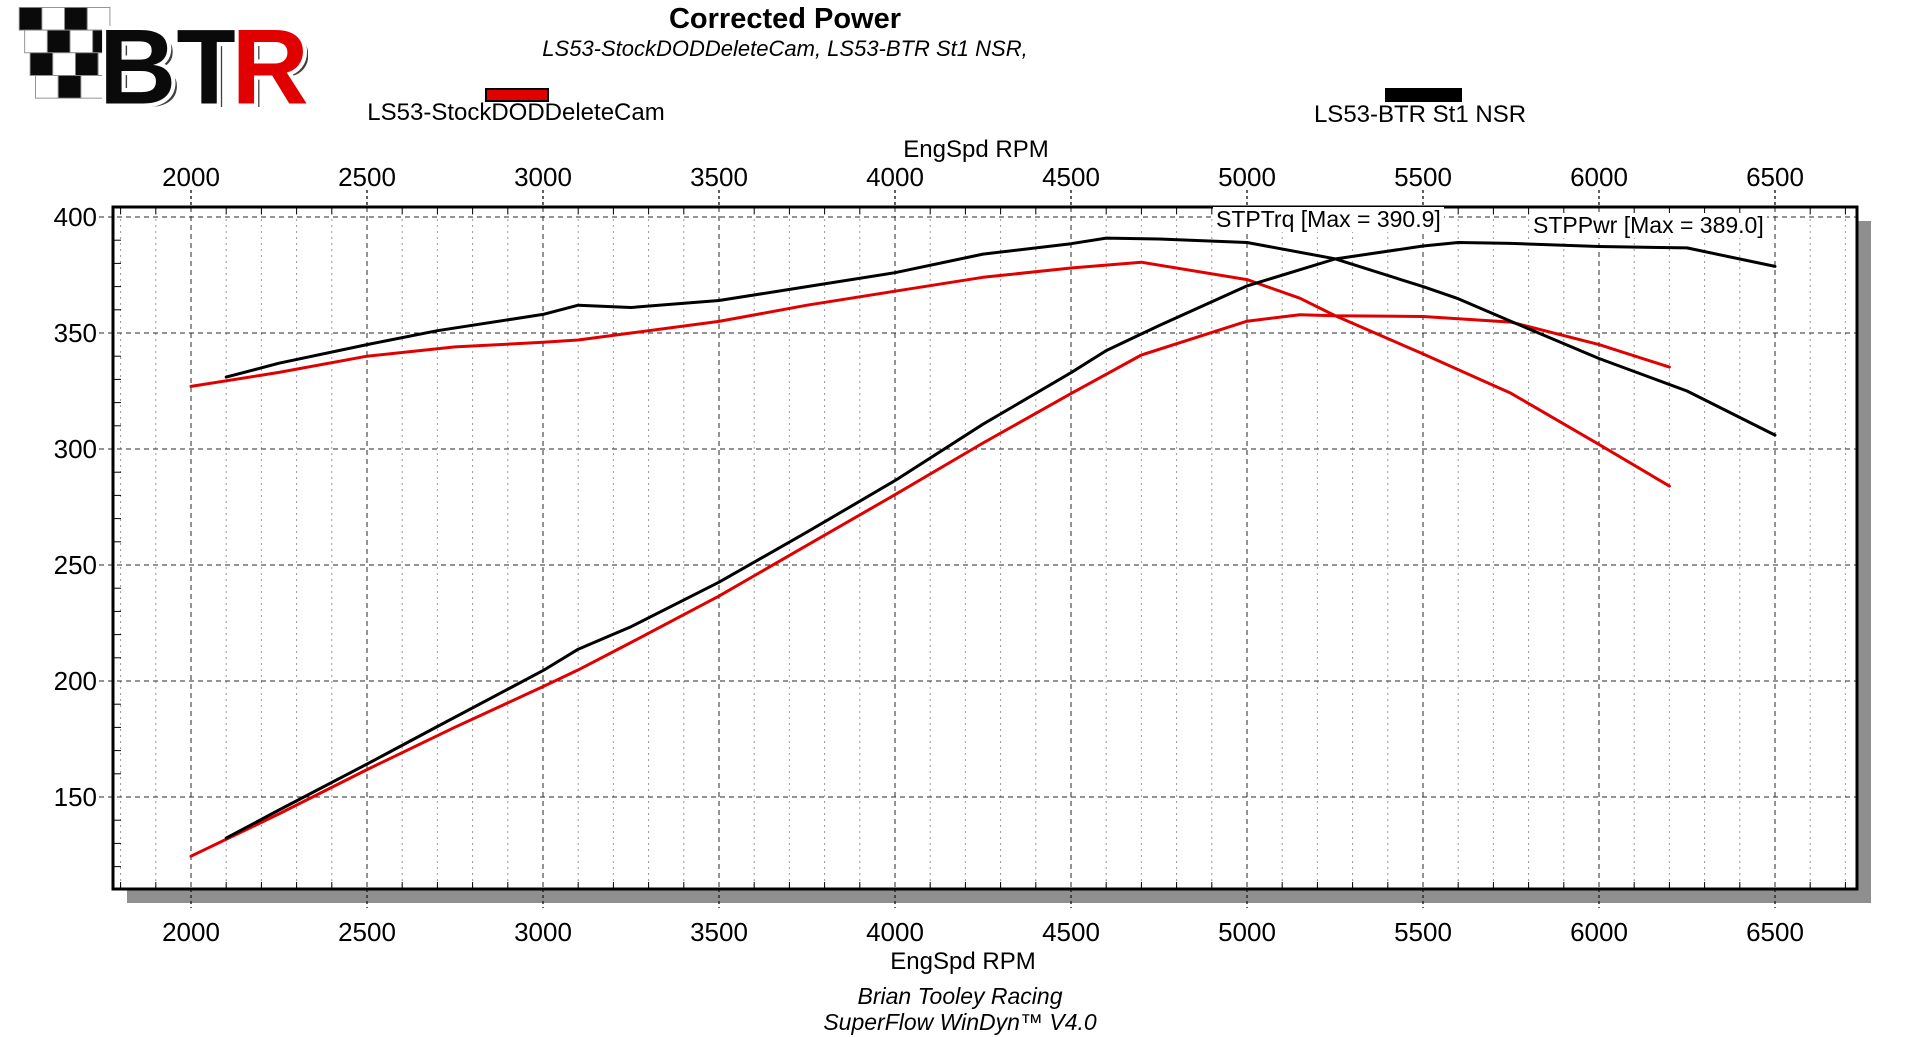 The height and width of the screenshot is (1037, 1920). I want to click on bottom-x-tick-label: 6000, so click(1599, 932).